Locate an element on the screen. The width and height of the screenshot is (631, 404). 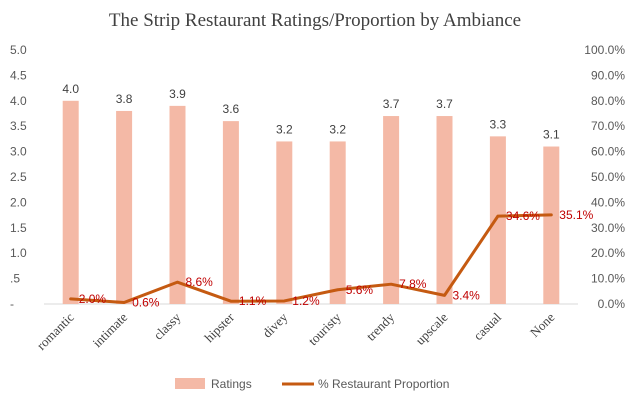
bar-upscale is located at coordinates (444, 210).